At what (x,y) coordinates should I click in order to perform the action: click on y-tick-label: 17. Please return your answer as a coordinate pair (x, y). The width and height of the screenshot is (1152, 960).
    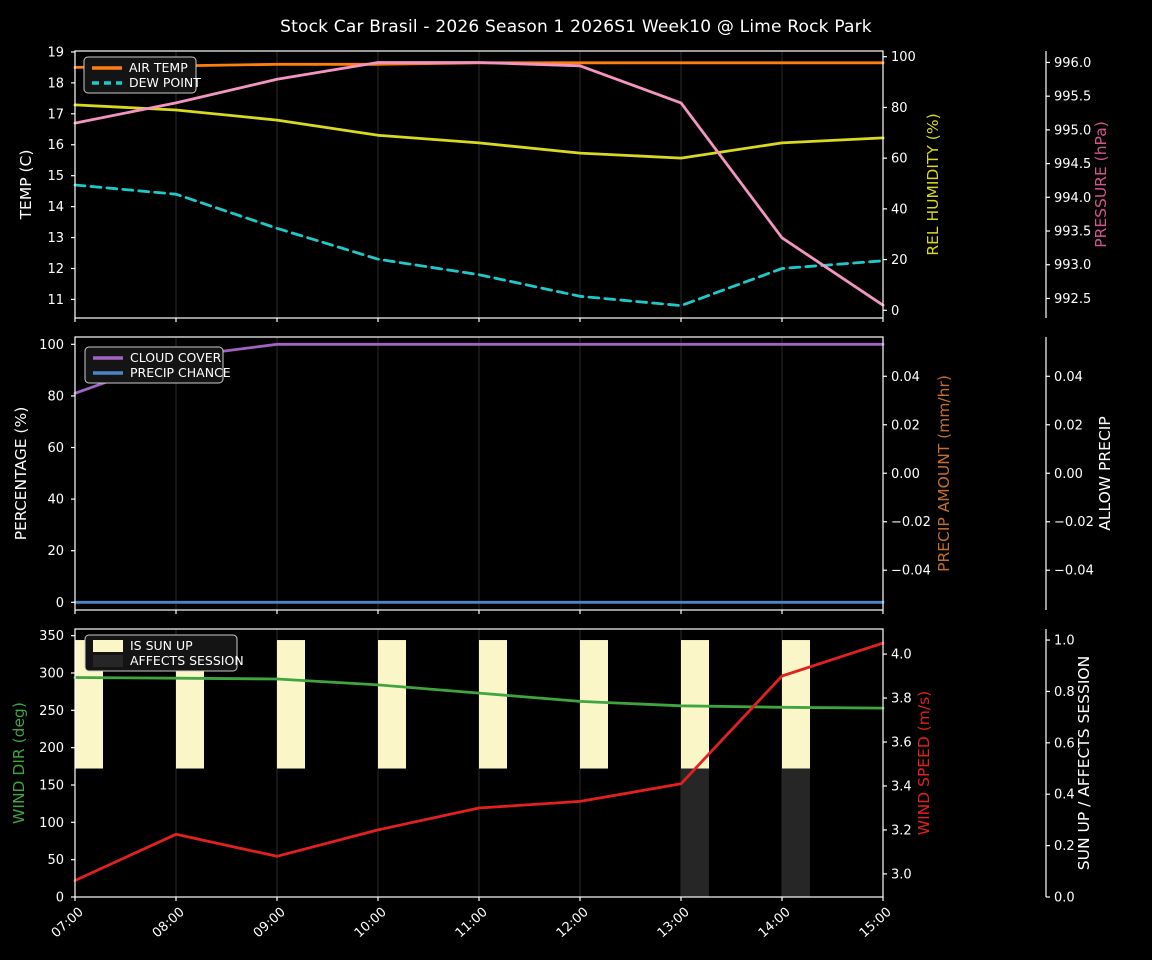
    Looking at the image, I should click on (55, 114).